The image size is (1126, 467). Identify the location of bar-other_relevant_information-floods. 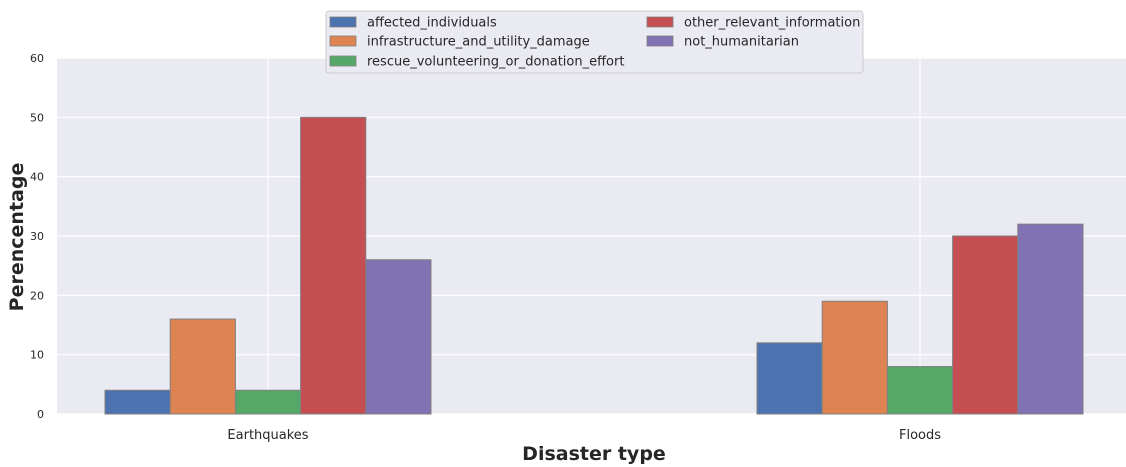
(985, 325).